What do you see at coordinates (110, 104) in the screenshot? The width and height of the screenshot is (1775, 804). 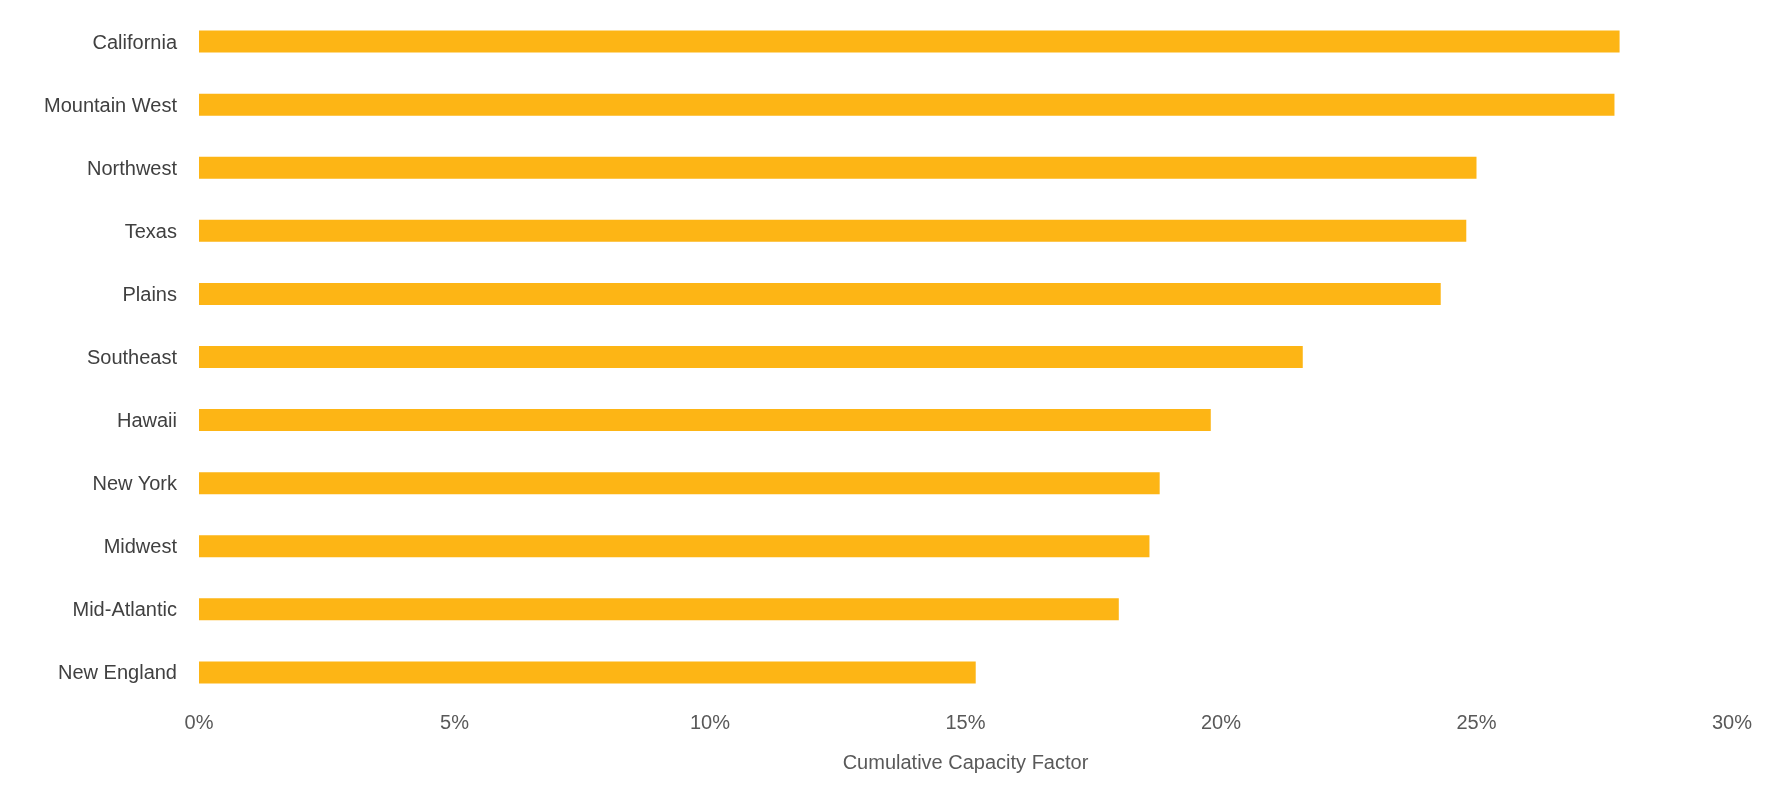 I see `y-tick-label: Mountain West` at bounding box center [110, 104].